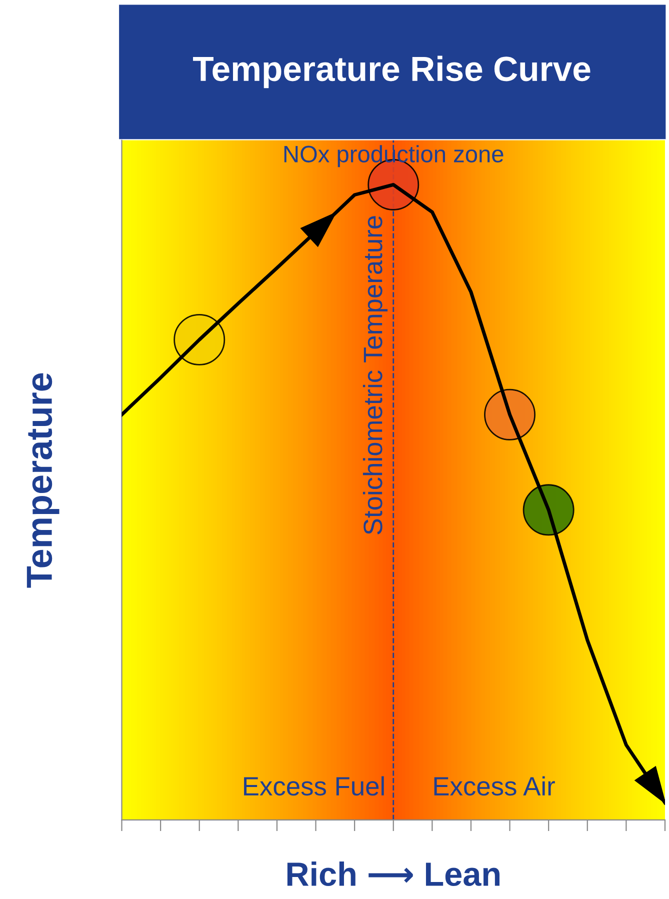  Describe the element at coordinates (393, 874) in the screenshot. I see `x-axis-title: Rich ⟶ Lean` at that location.